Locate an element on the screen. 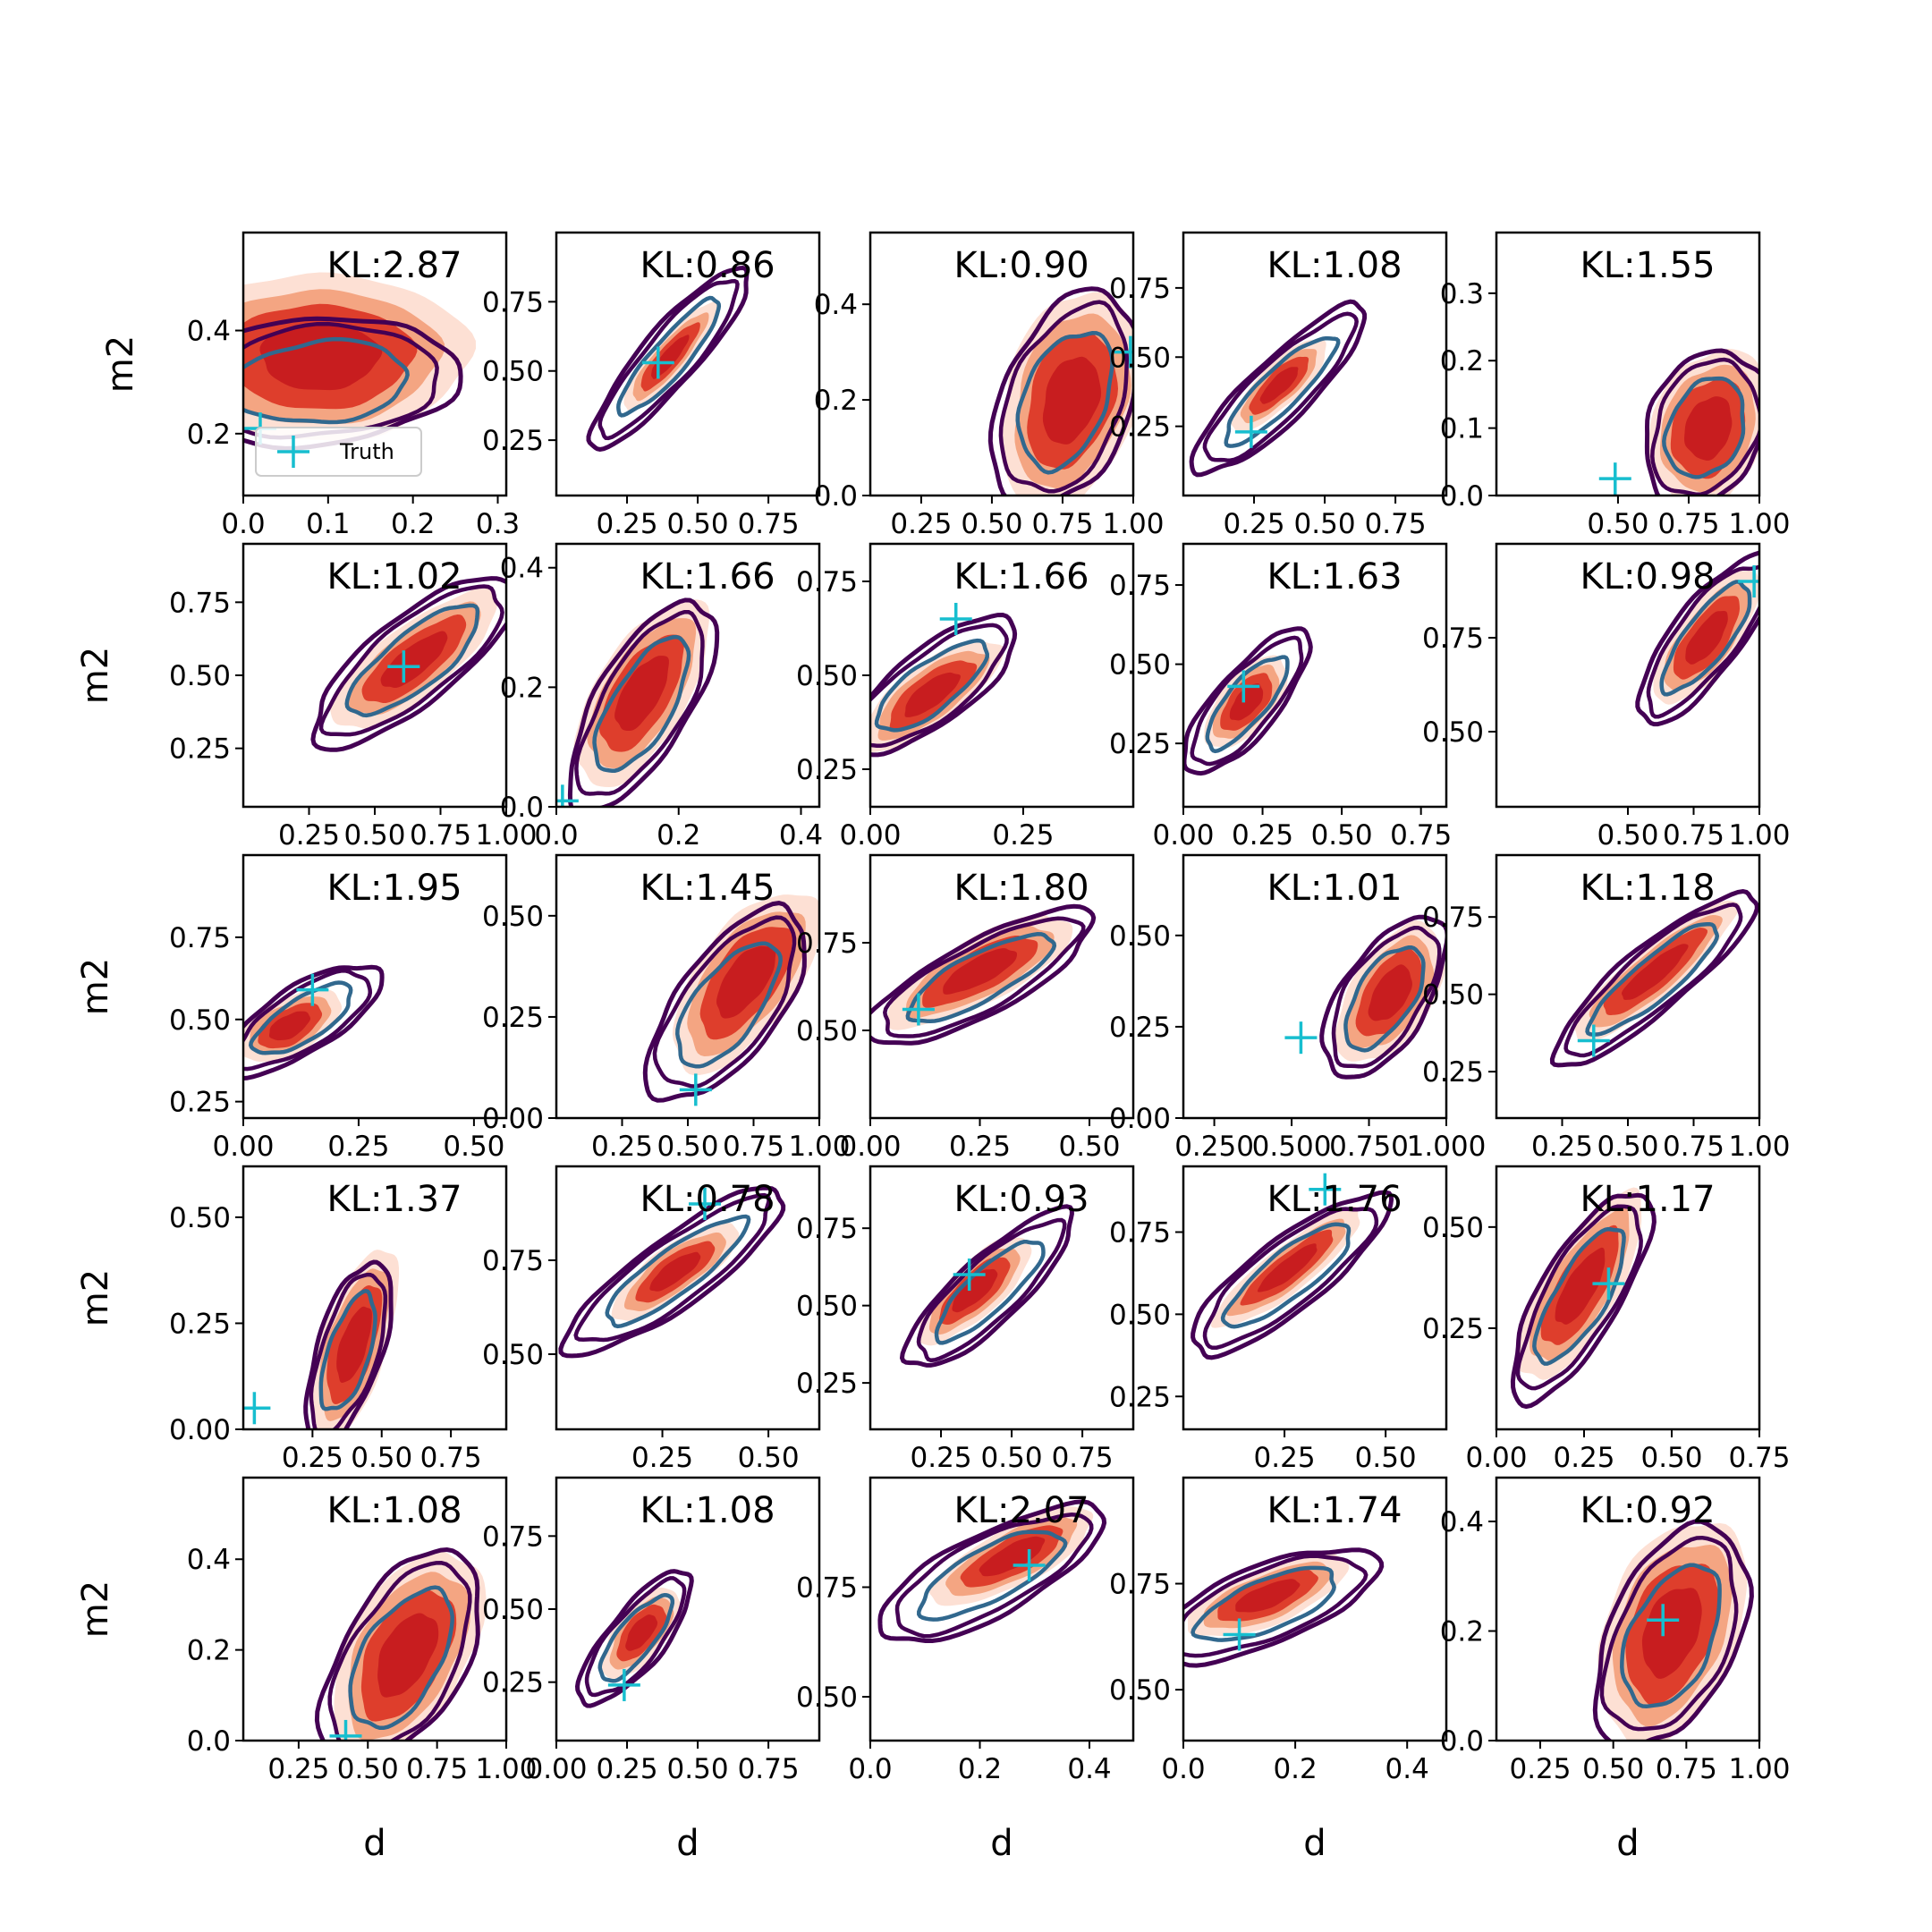 The width and height of the screenshot is (1932, 1932). panel-r1-c4: KL:1.08 0.25 0.50 0.75 0.25 0.50 0.75 is located at coordinates (1278, 385).